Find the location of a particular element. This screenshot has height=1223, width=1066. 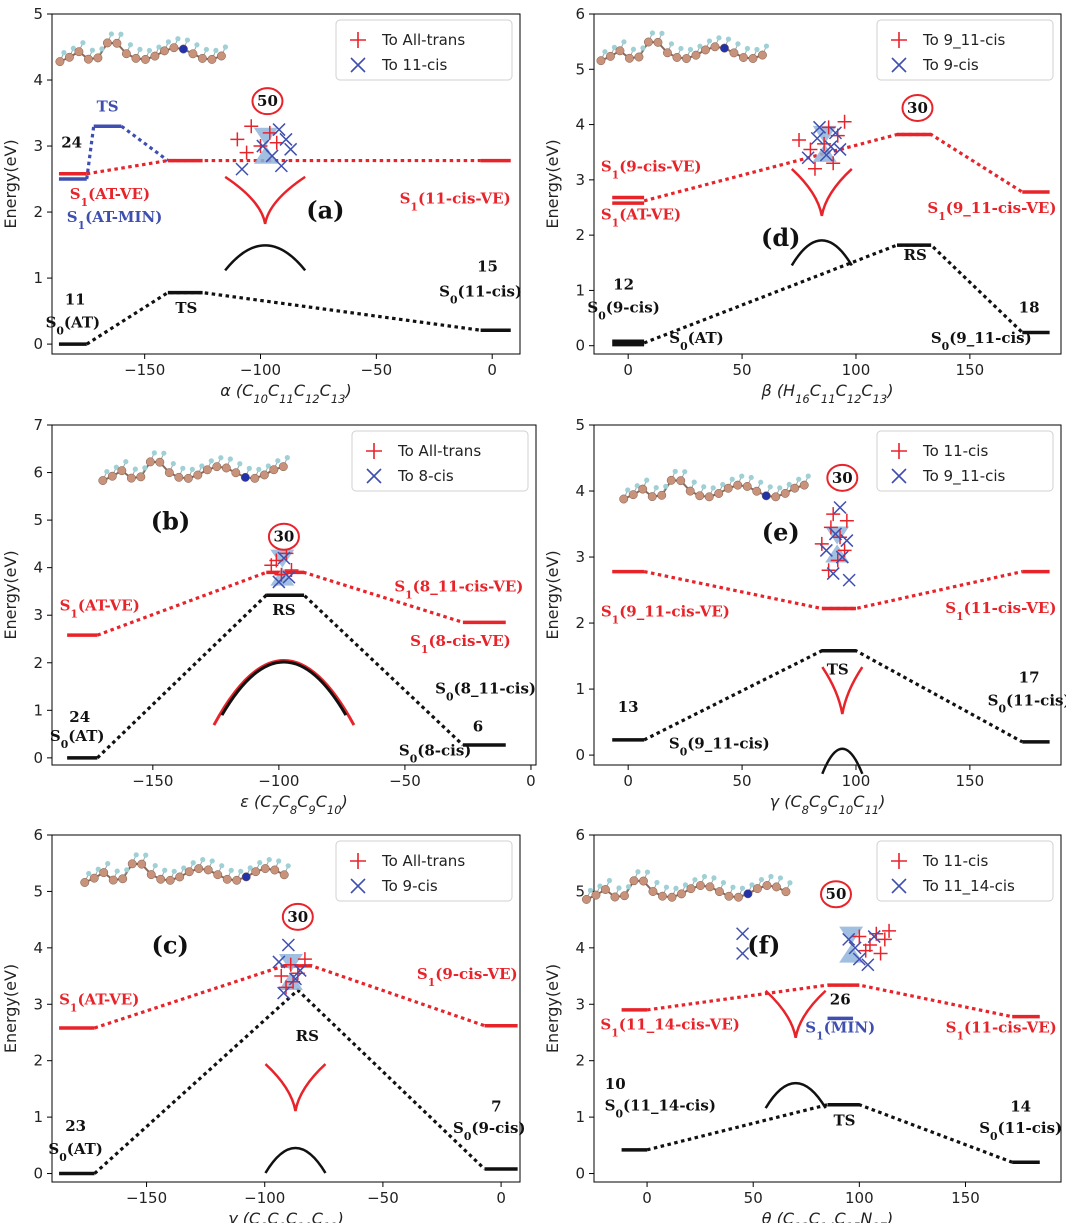

x-axis-label: β (H16C11C12C13) is located at coordinates (827, 393).